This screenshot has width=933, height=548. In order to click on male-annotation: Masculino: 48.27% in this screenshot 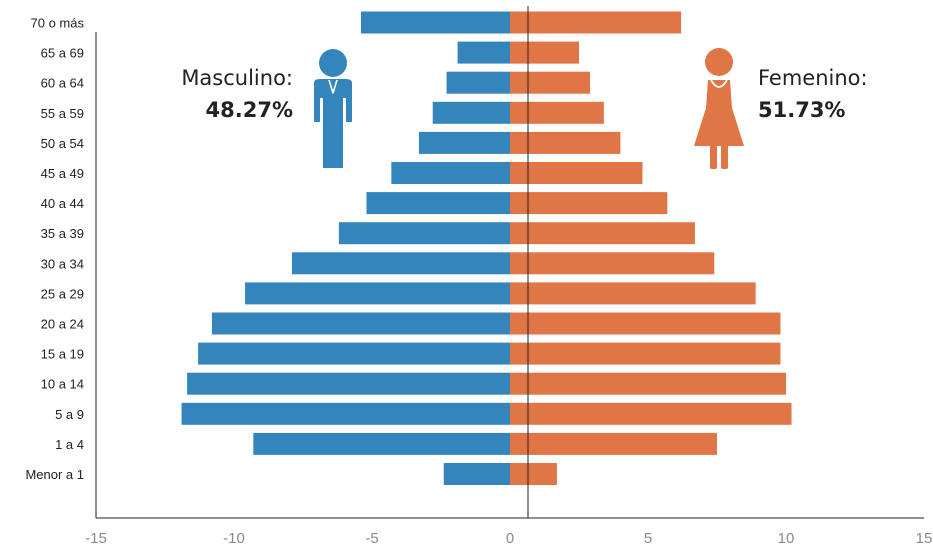, I will do `click(237, 94)`.